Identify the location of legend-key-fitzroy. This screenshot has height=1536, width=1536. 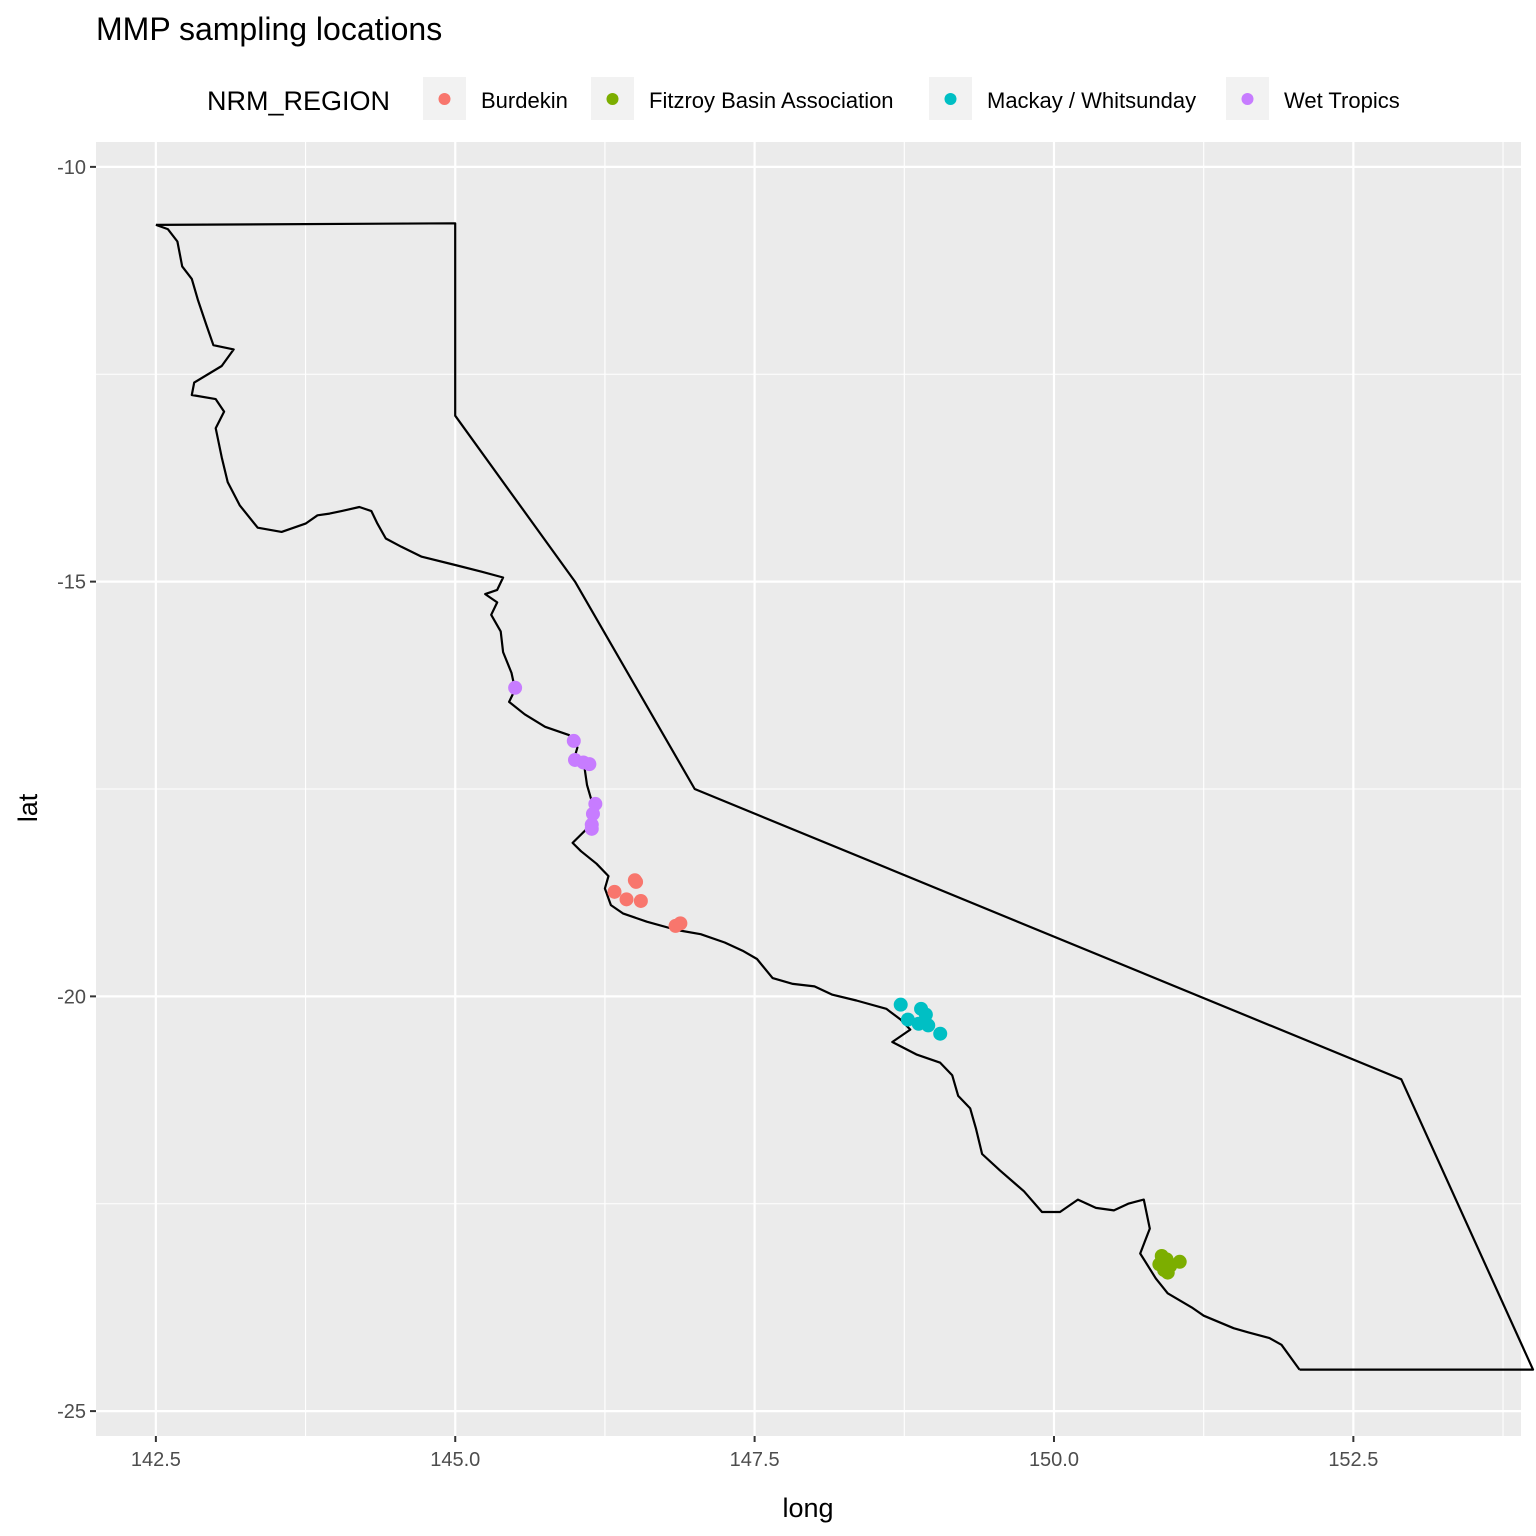
(612, 99).